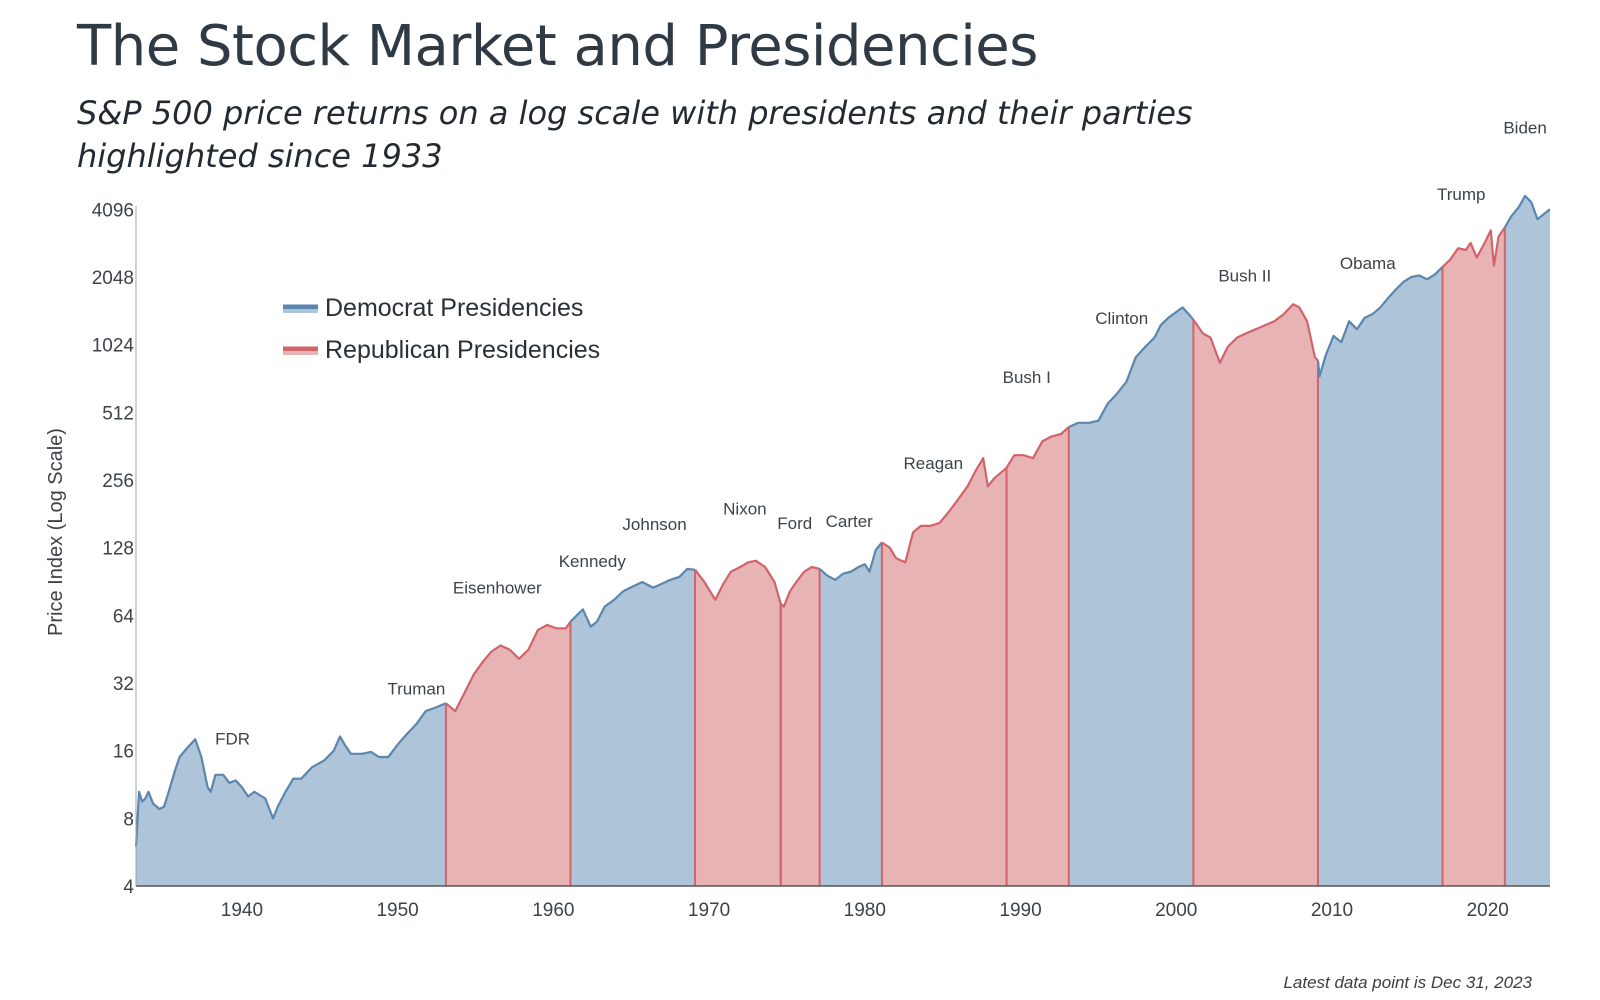  What do you see at coordinates (229, 792) in the screenshot?
I see `line-fdr` at bounding box center [229, 792].